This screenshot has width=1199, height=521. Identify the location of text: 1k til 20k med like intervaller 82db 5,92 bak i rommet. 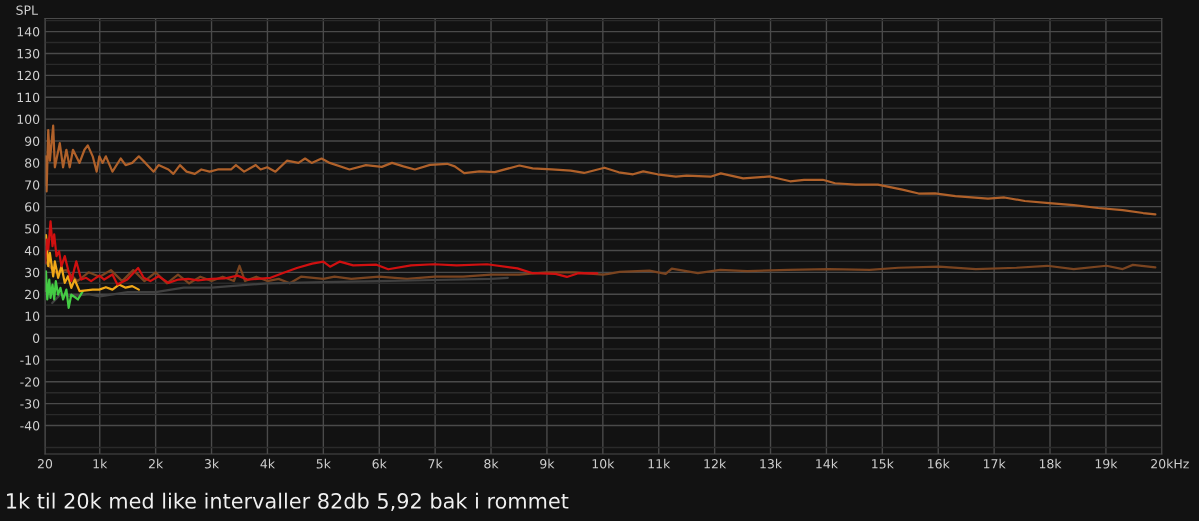
(288, 501).